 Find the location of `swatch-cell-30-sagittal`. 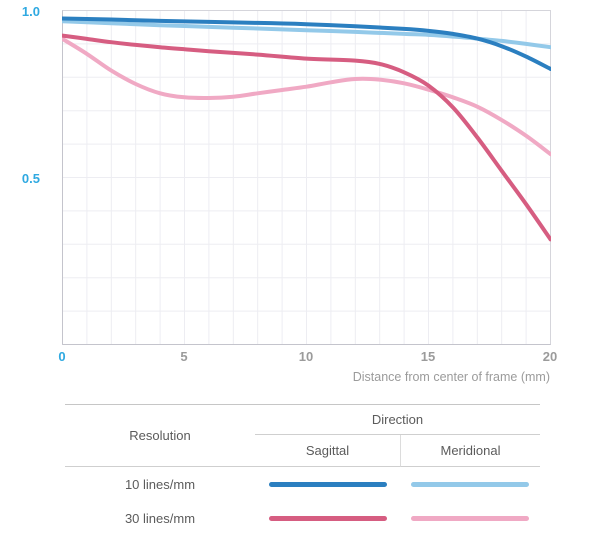

swatch-cell-30-sagittal is located at coordinates (327, 518).